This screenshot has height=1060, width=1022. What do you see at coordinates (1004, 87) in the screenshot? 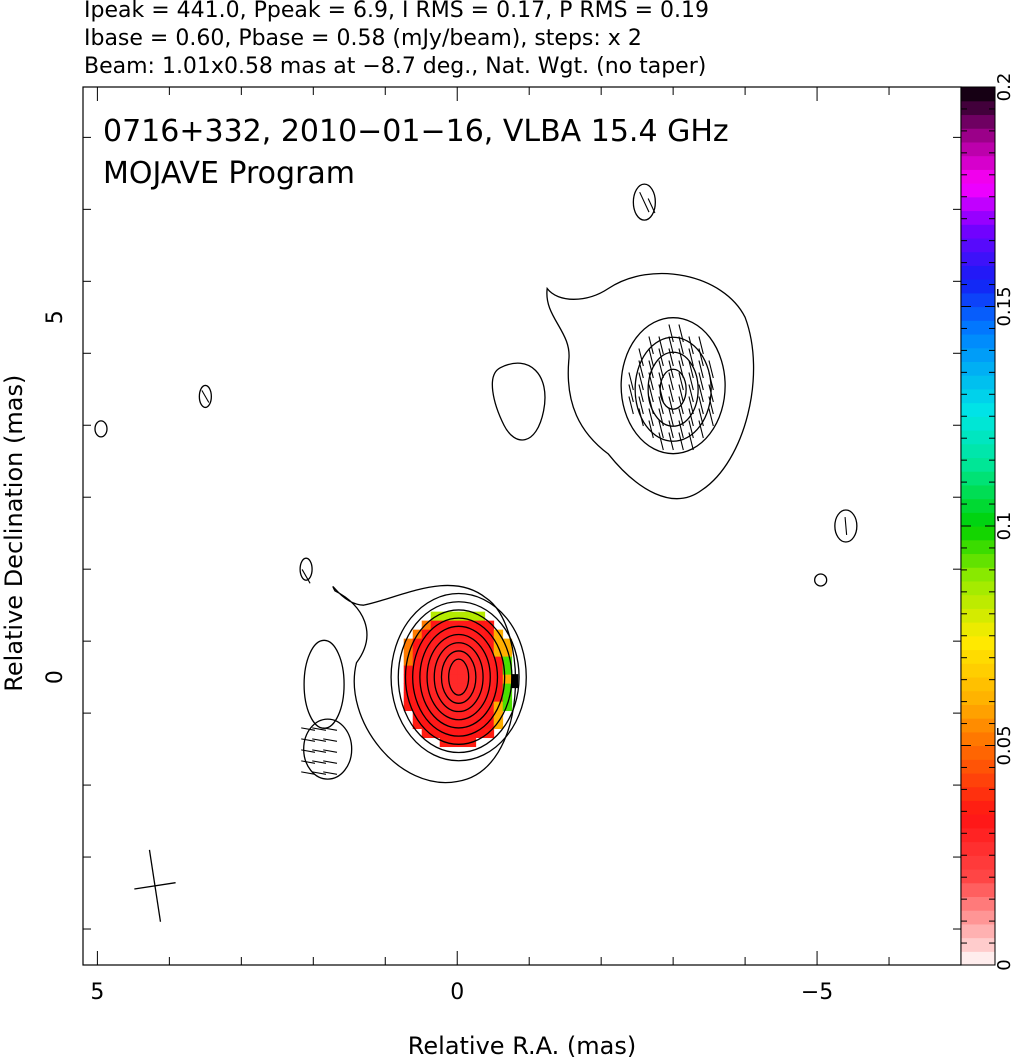
I see `colorbar-label: 0.2` at bounding box center [1004, 87].